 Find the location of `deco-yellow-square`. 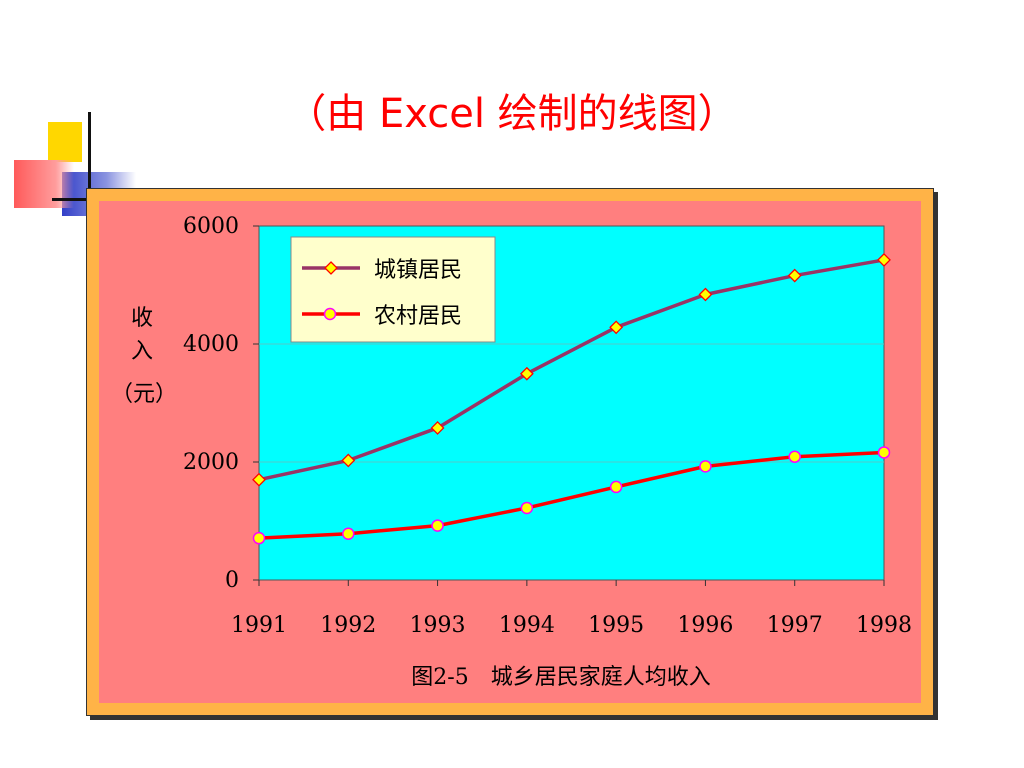

deco-yellow-square is located at coordinates (65, 142).